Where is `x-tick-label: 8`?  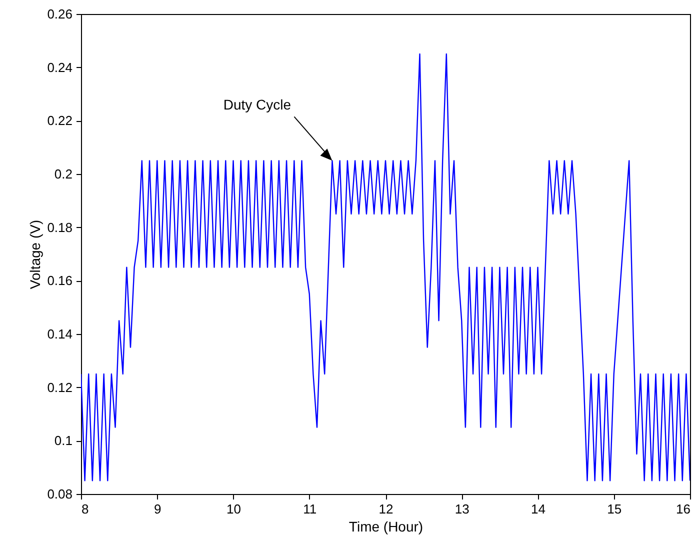
x-tick-label: 8 is located at coordinates (85, 509).